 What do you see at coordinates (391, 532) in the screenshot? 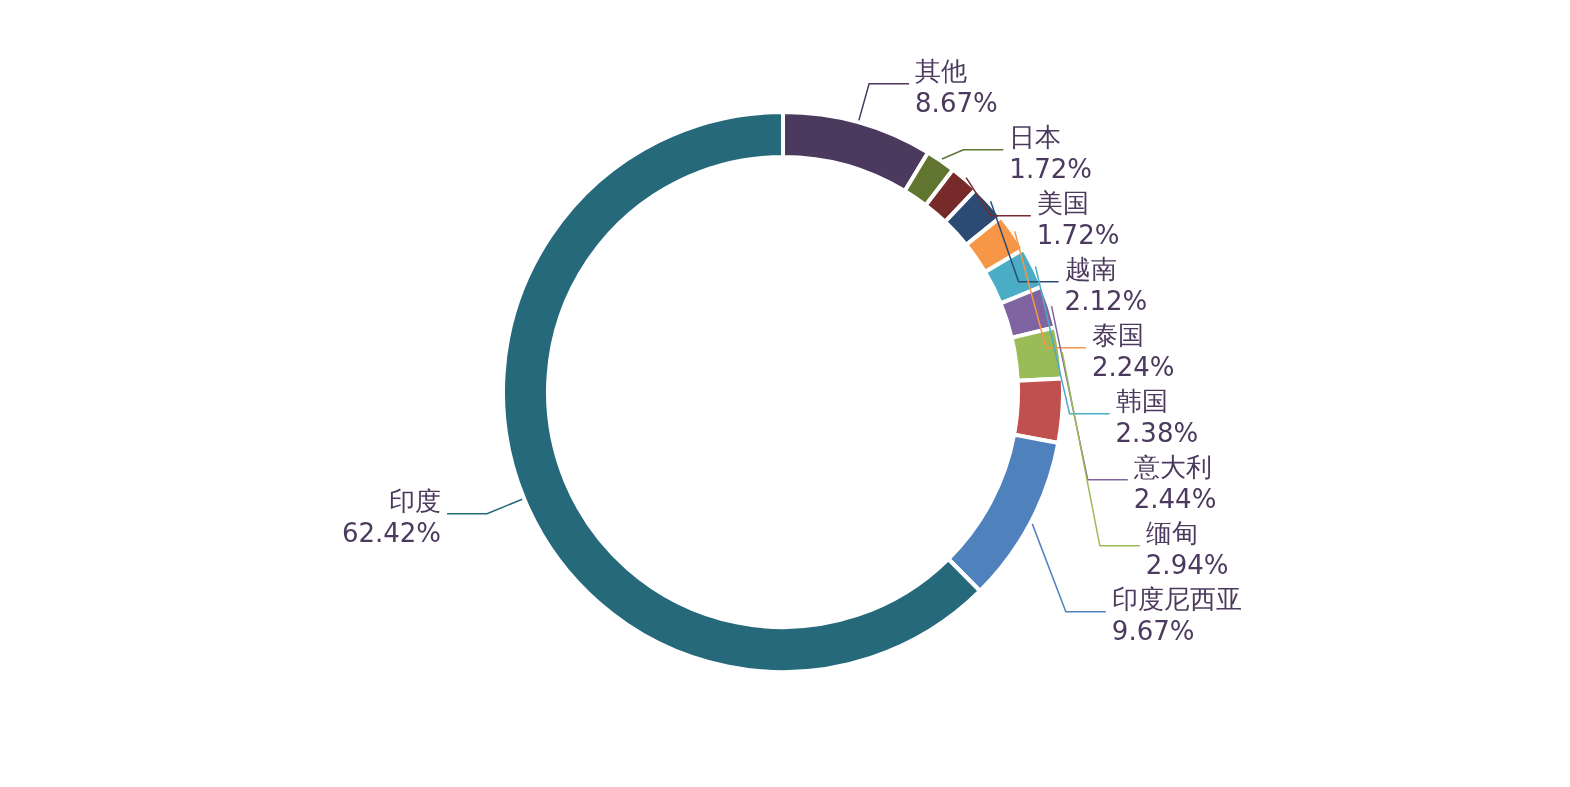
I see `data-label: 62.42%` at bounding box center [391, 532].